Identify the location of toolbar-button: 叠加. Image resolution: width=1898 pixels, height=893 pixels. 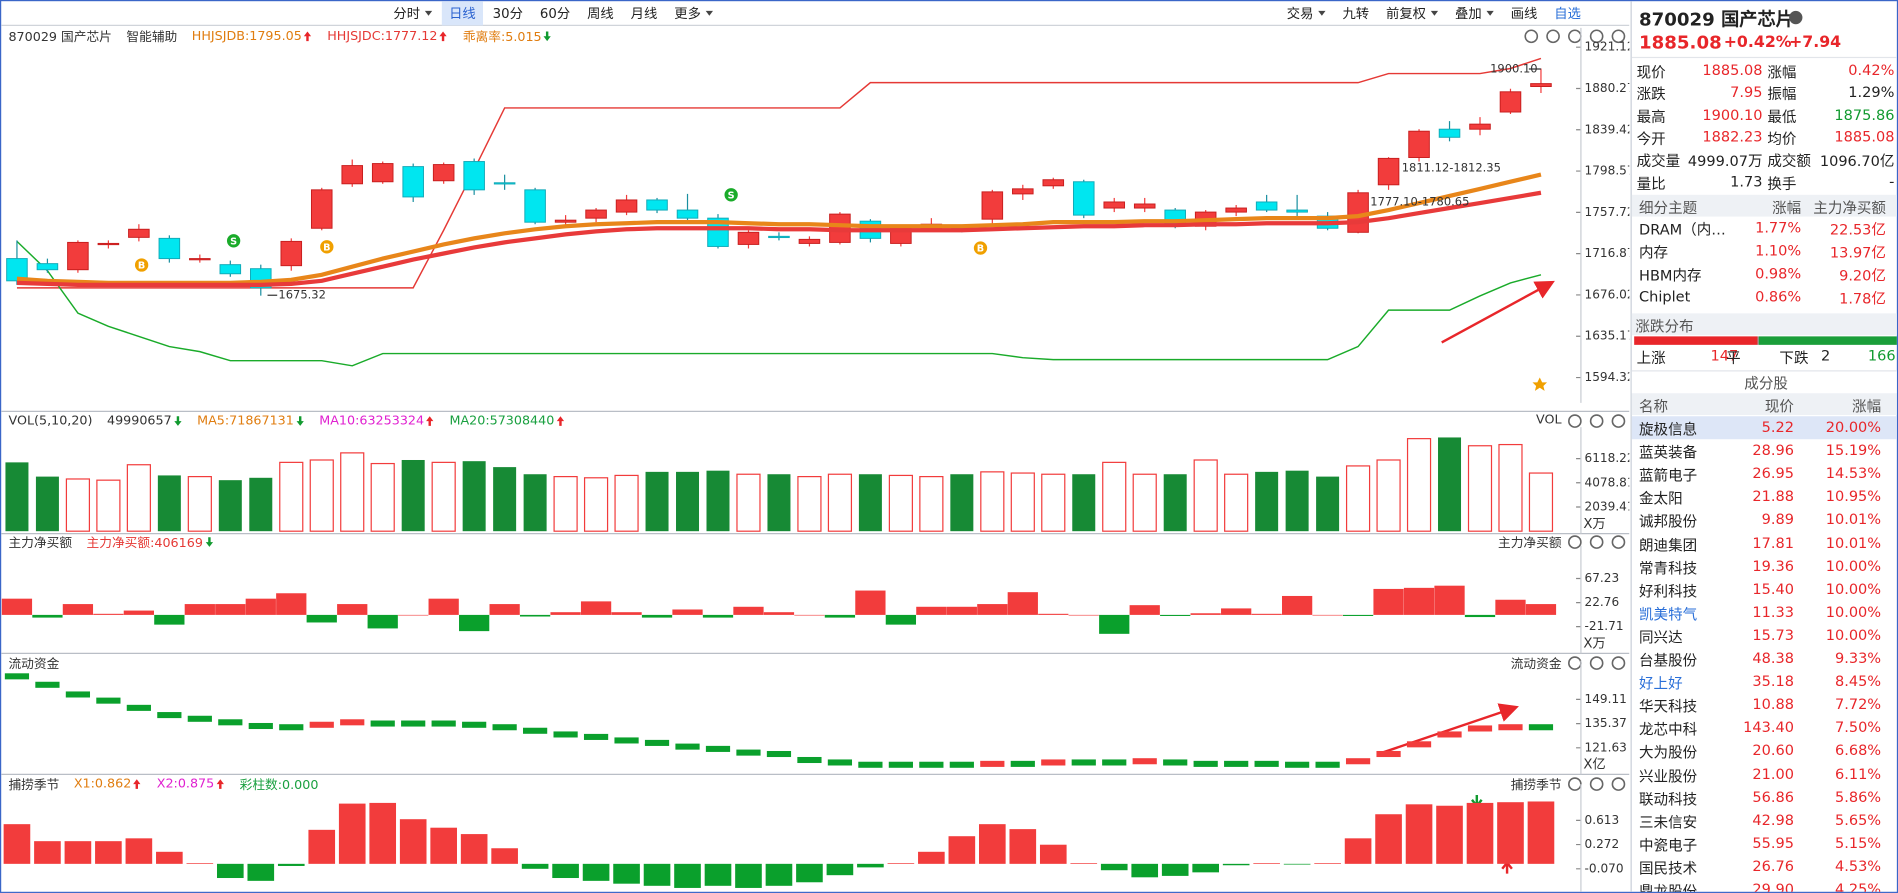
(1474, 13).